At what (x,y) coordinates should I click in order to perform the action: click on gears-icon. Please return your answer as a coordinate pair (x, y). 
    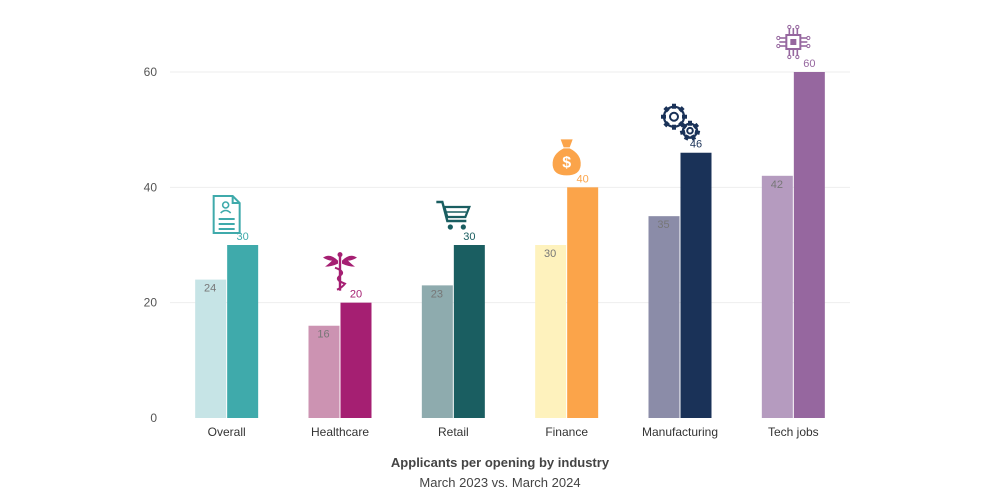
    Looking at the image, I should click on (681, 122).